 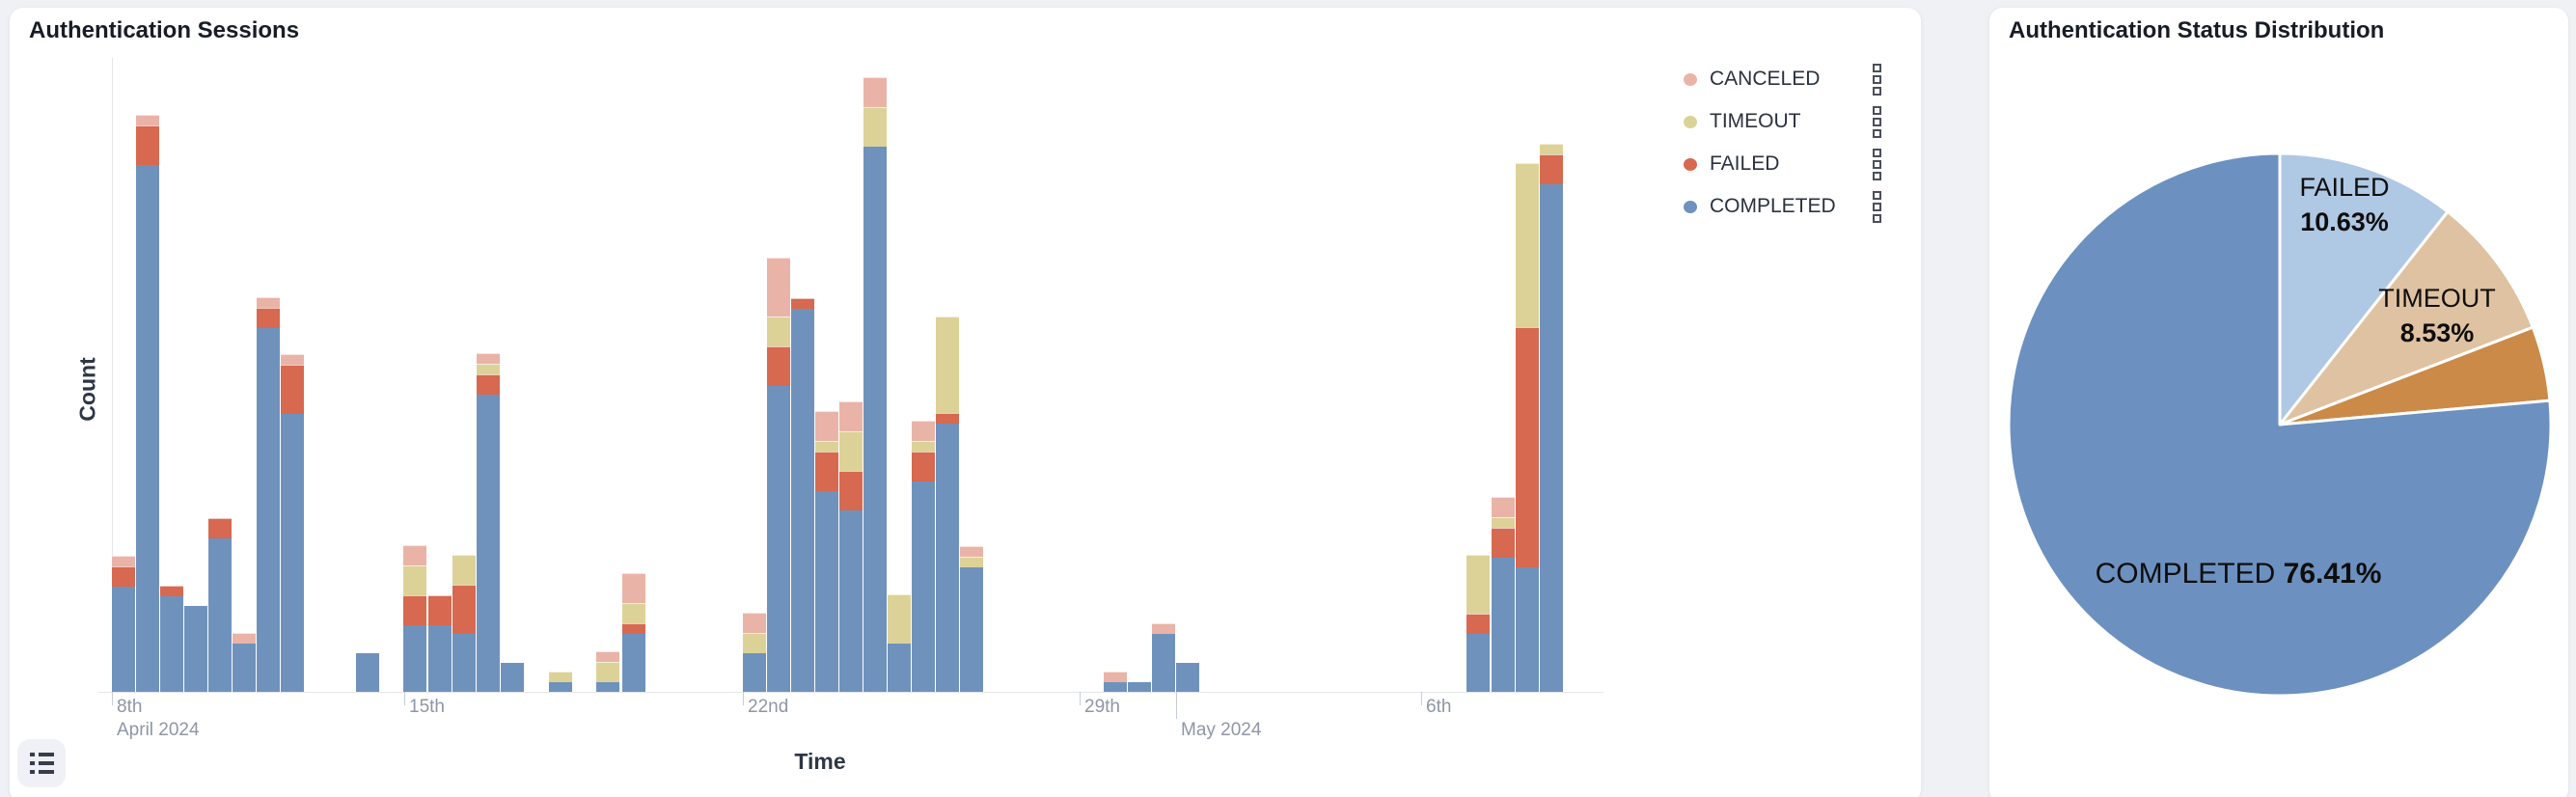 I want to click on bar-apr-25-pm, so click(x=924, y=556).